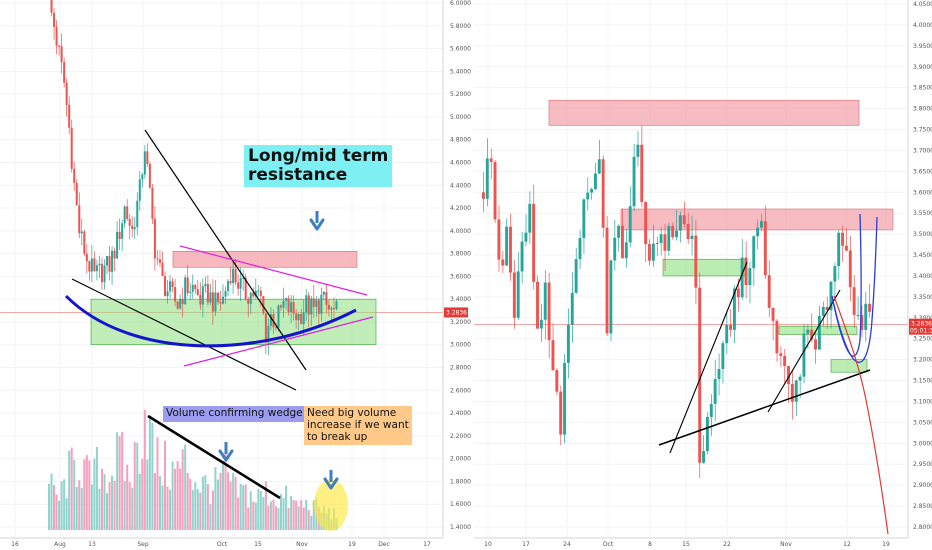 This screenshot has height=550, width=932. Describe the element at coordinates (265, 259) in the screenshot. I see `left-resistance-zone` at that location.